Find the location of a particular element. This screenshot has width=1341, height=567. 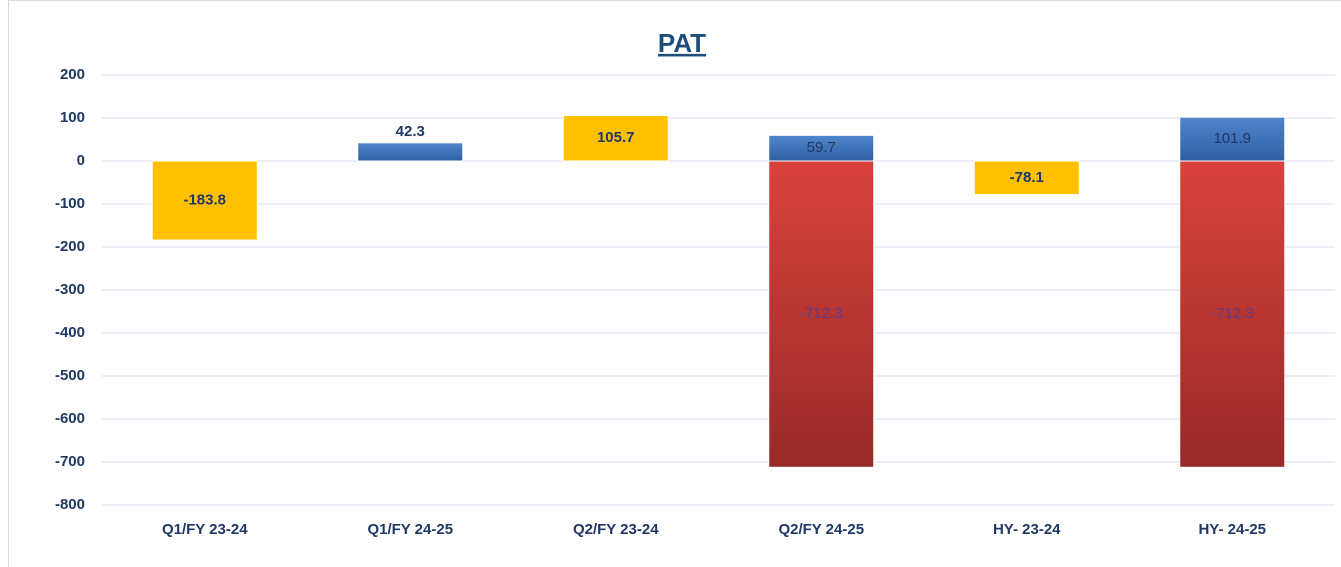

y-tick-label: 200 is located at coordinates (72, 74).